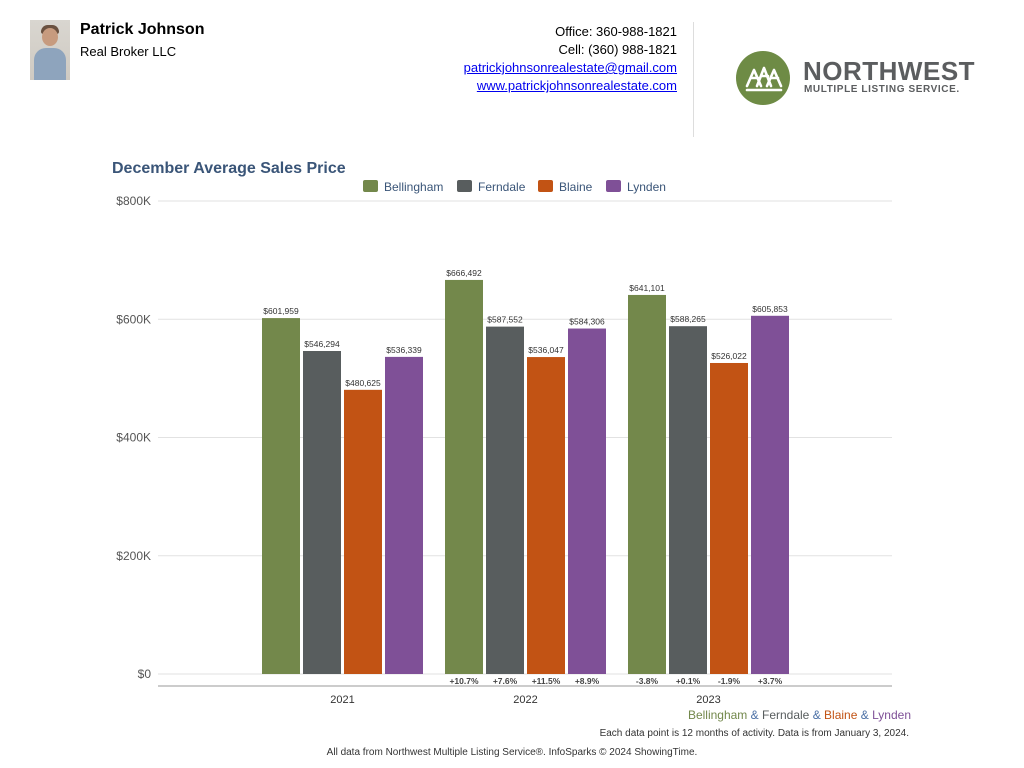 The height and width of the screenshot is (768, 1024). I want to click on agent-name: Patrick Johnson, so click(142, 29).